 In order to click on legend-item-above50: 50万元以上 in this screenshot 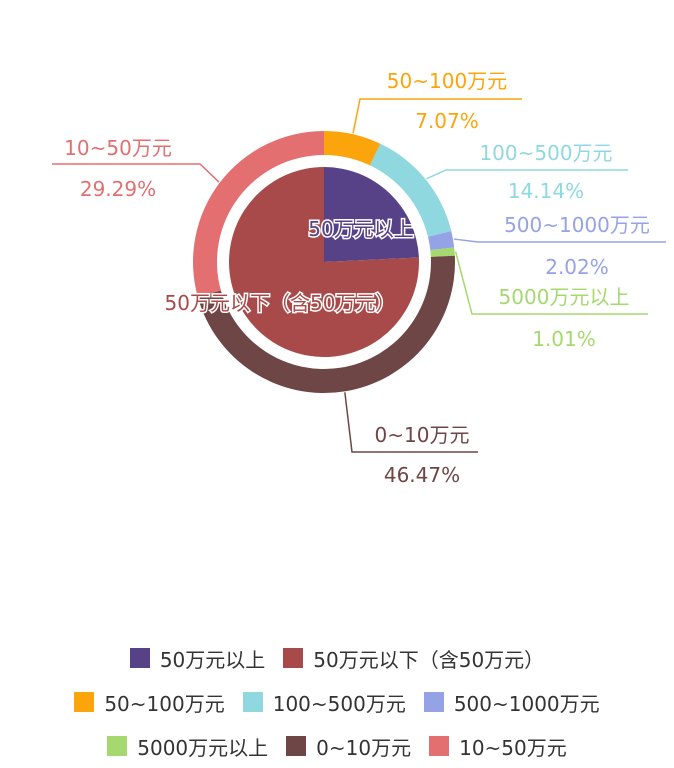, I will do `click(197, 658)`.